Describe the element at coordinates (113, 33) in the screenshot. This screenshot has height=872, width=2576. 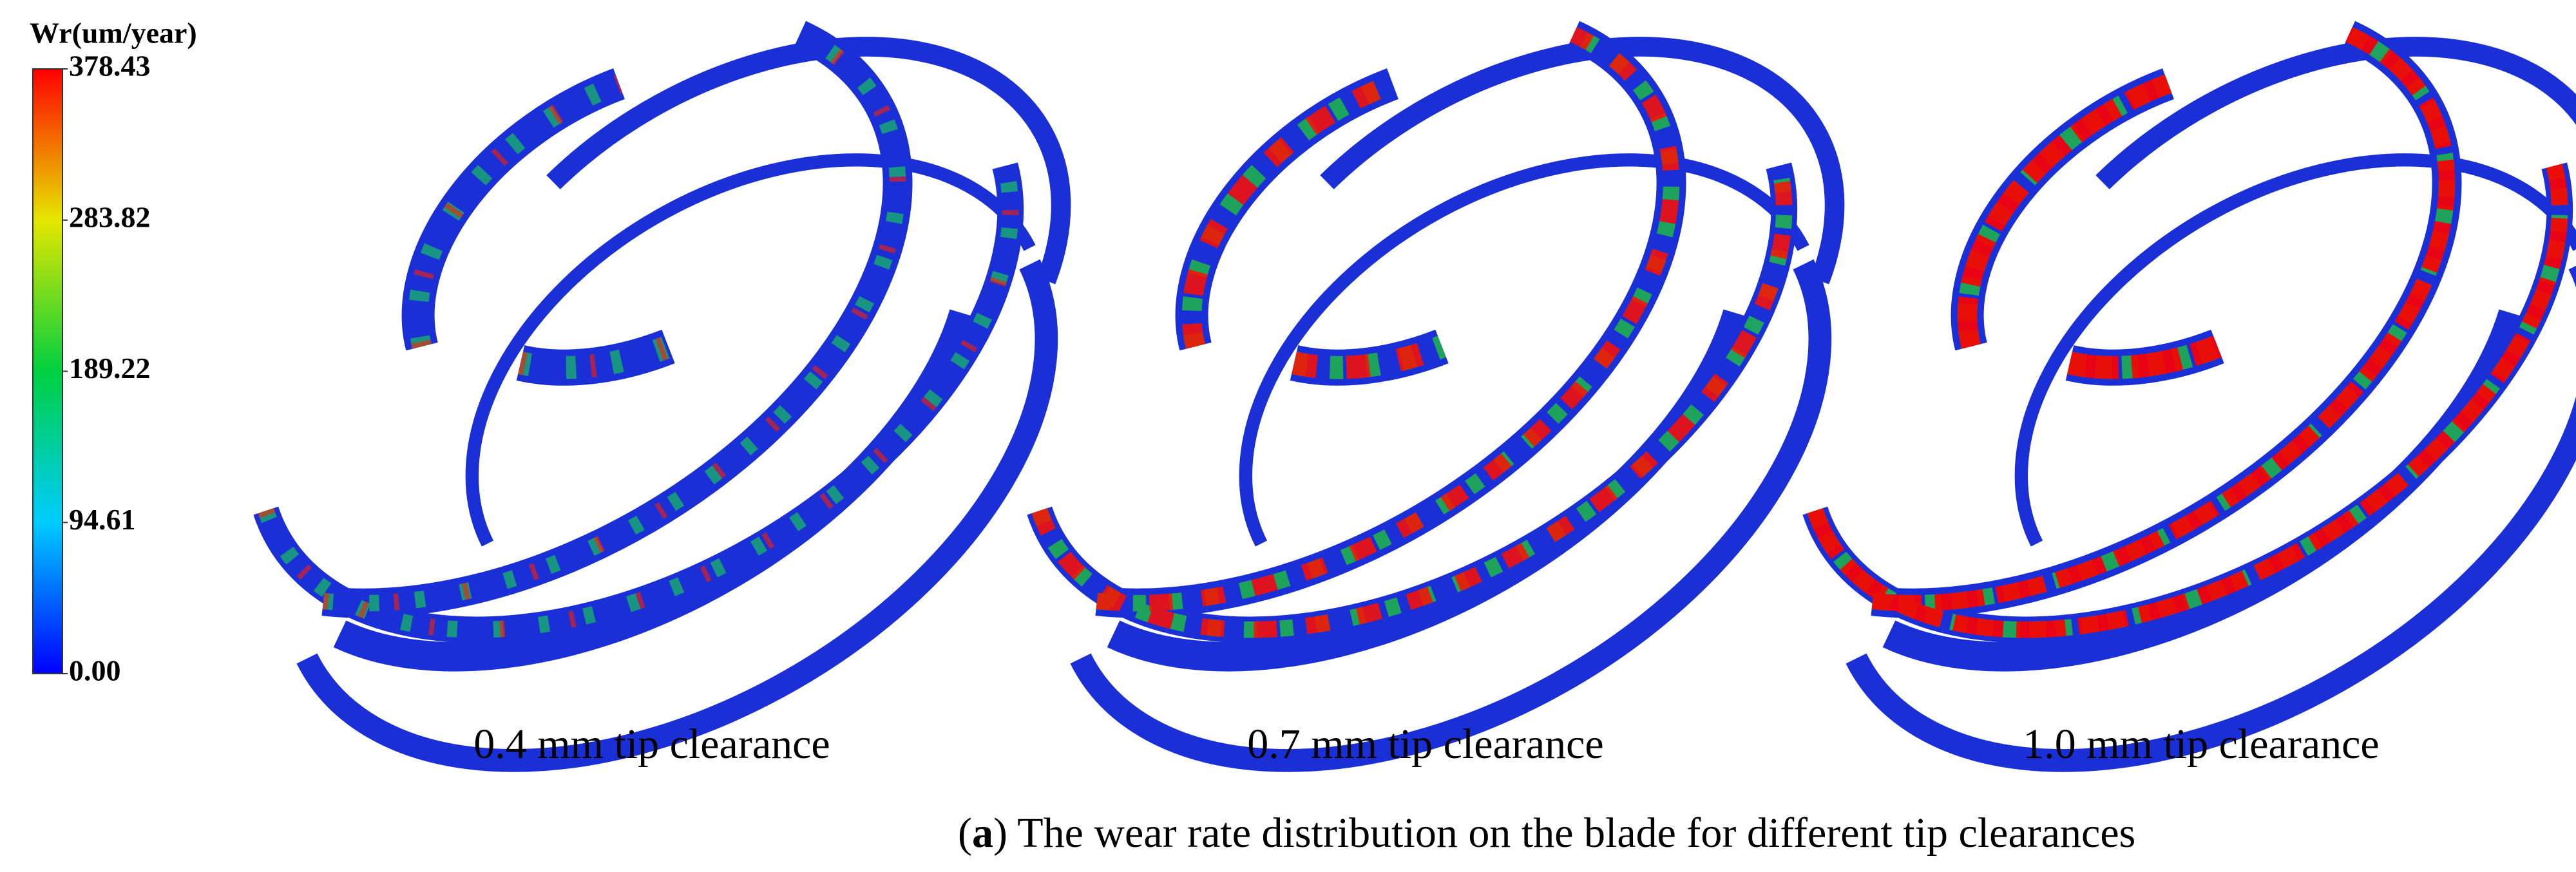
I see `colorbar-title: Wr(um/year)` at that location.